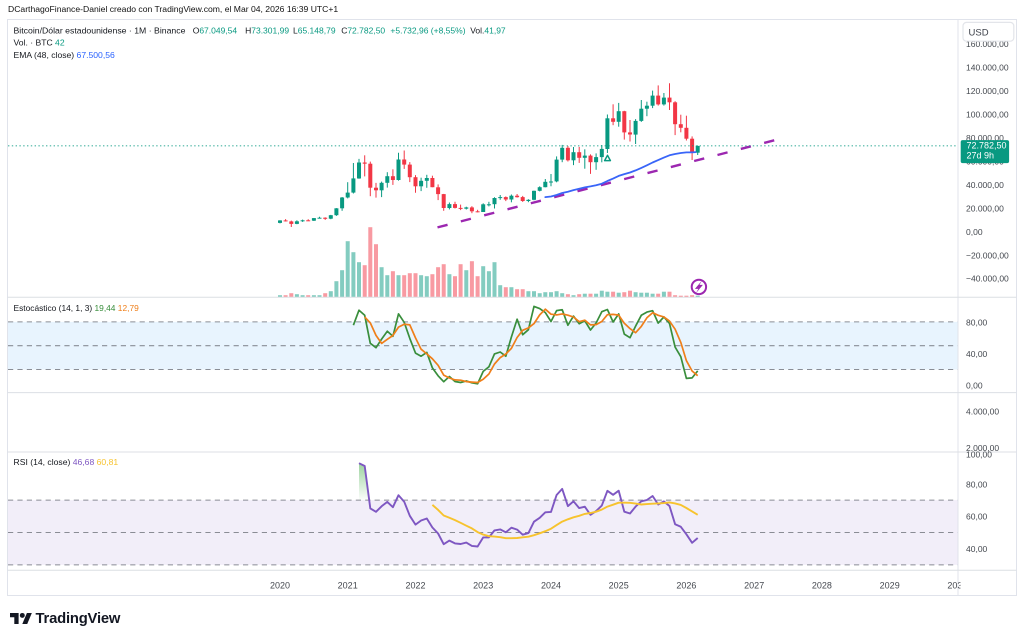 The width and height of the screenshot is (1024, 639). I want to click on svg-text: USD, so click(979, 33).